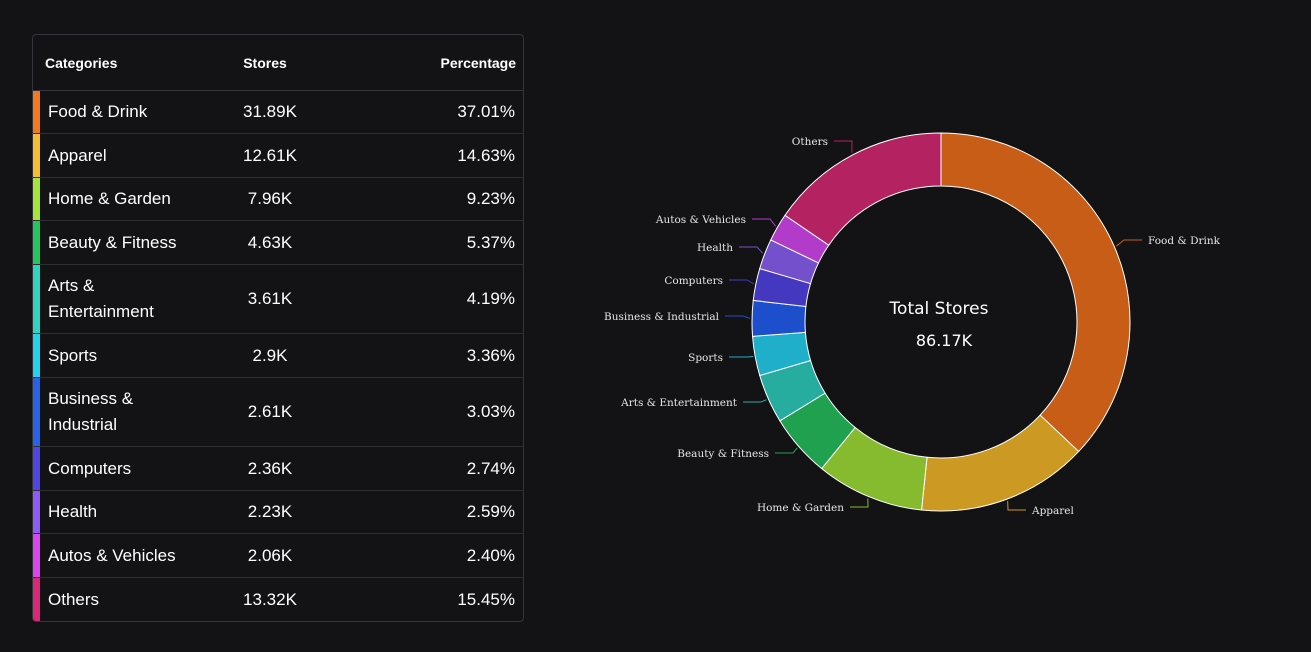 Image resolution: width=1311 pixels, height=652 pixels. What do you see at coordinates (1129, 243) in the screenshot?
I see `leader-line-food-and-drink` at bounding box center [1129, 243].